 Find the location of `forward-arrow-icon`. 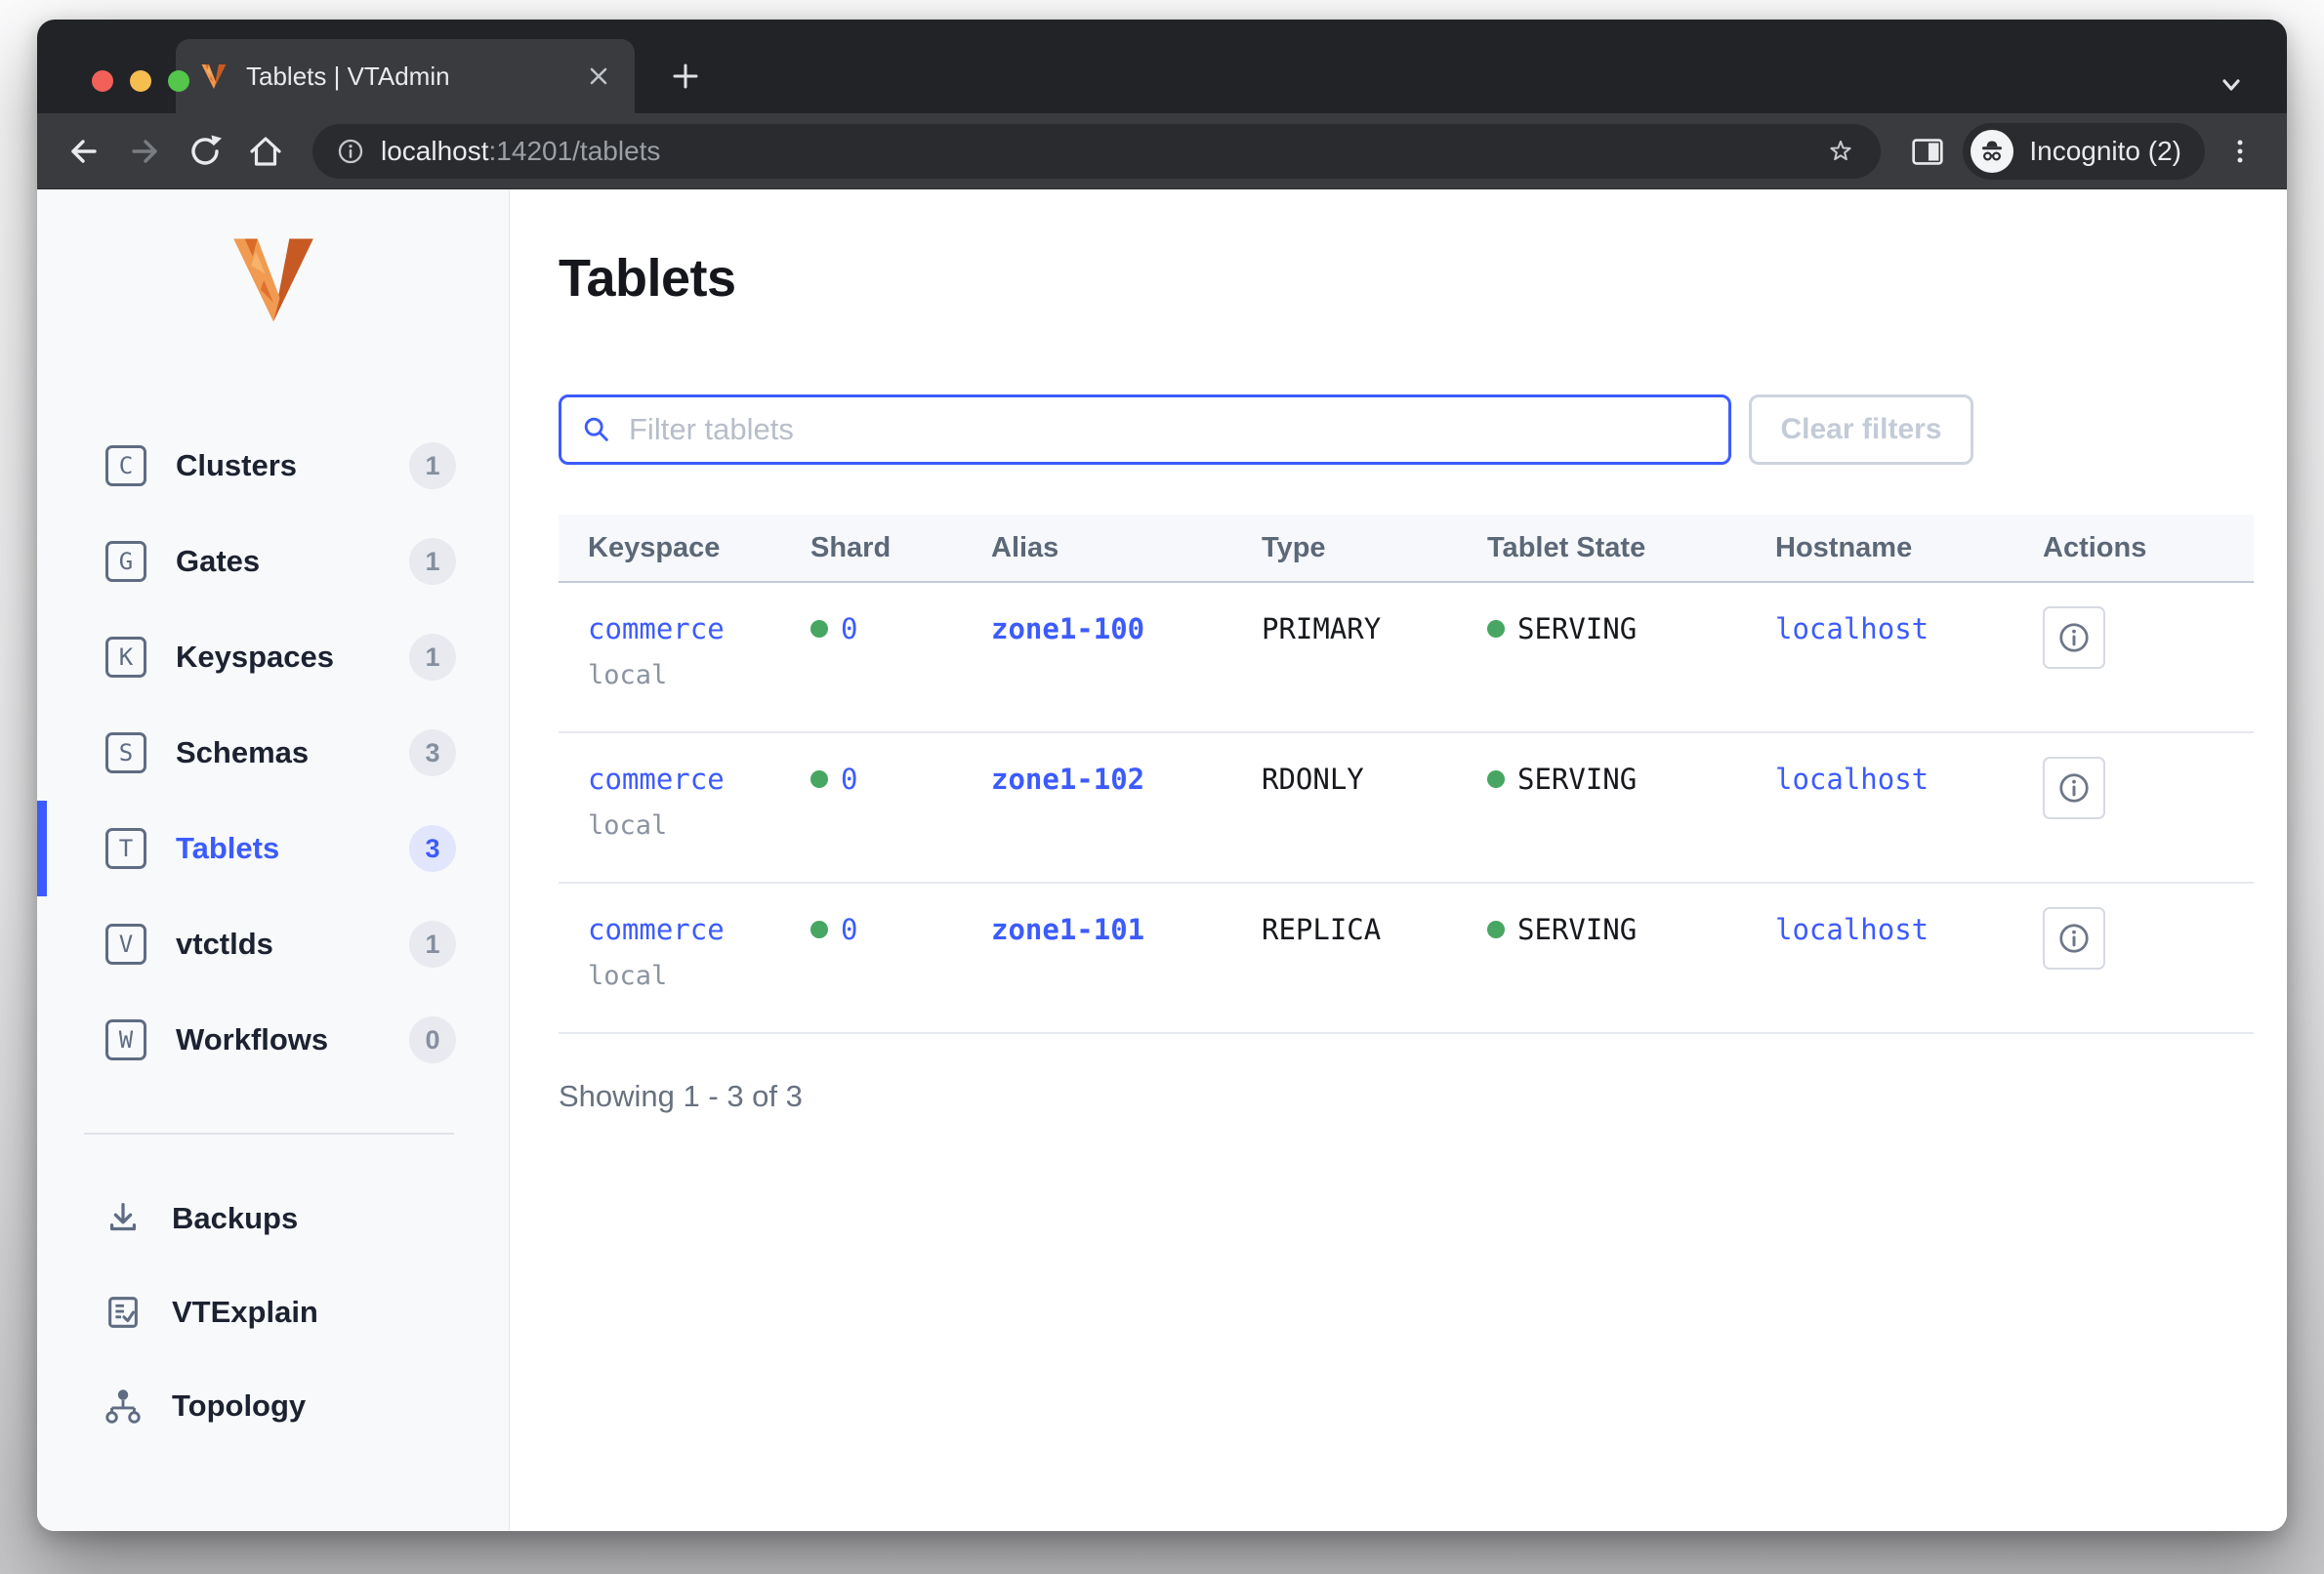

forward-arrow-icon is located at coordinates (145, 151).